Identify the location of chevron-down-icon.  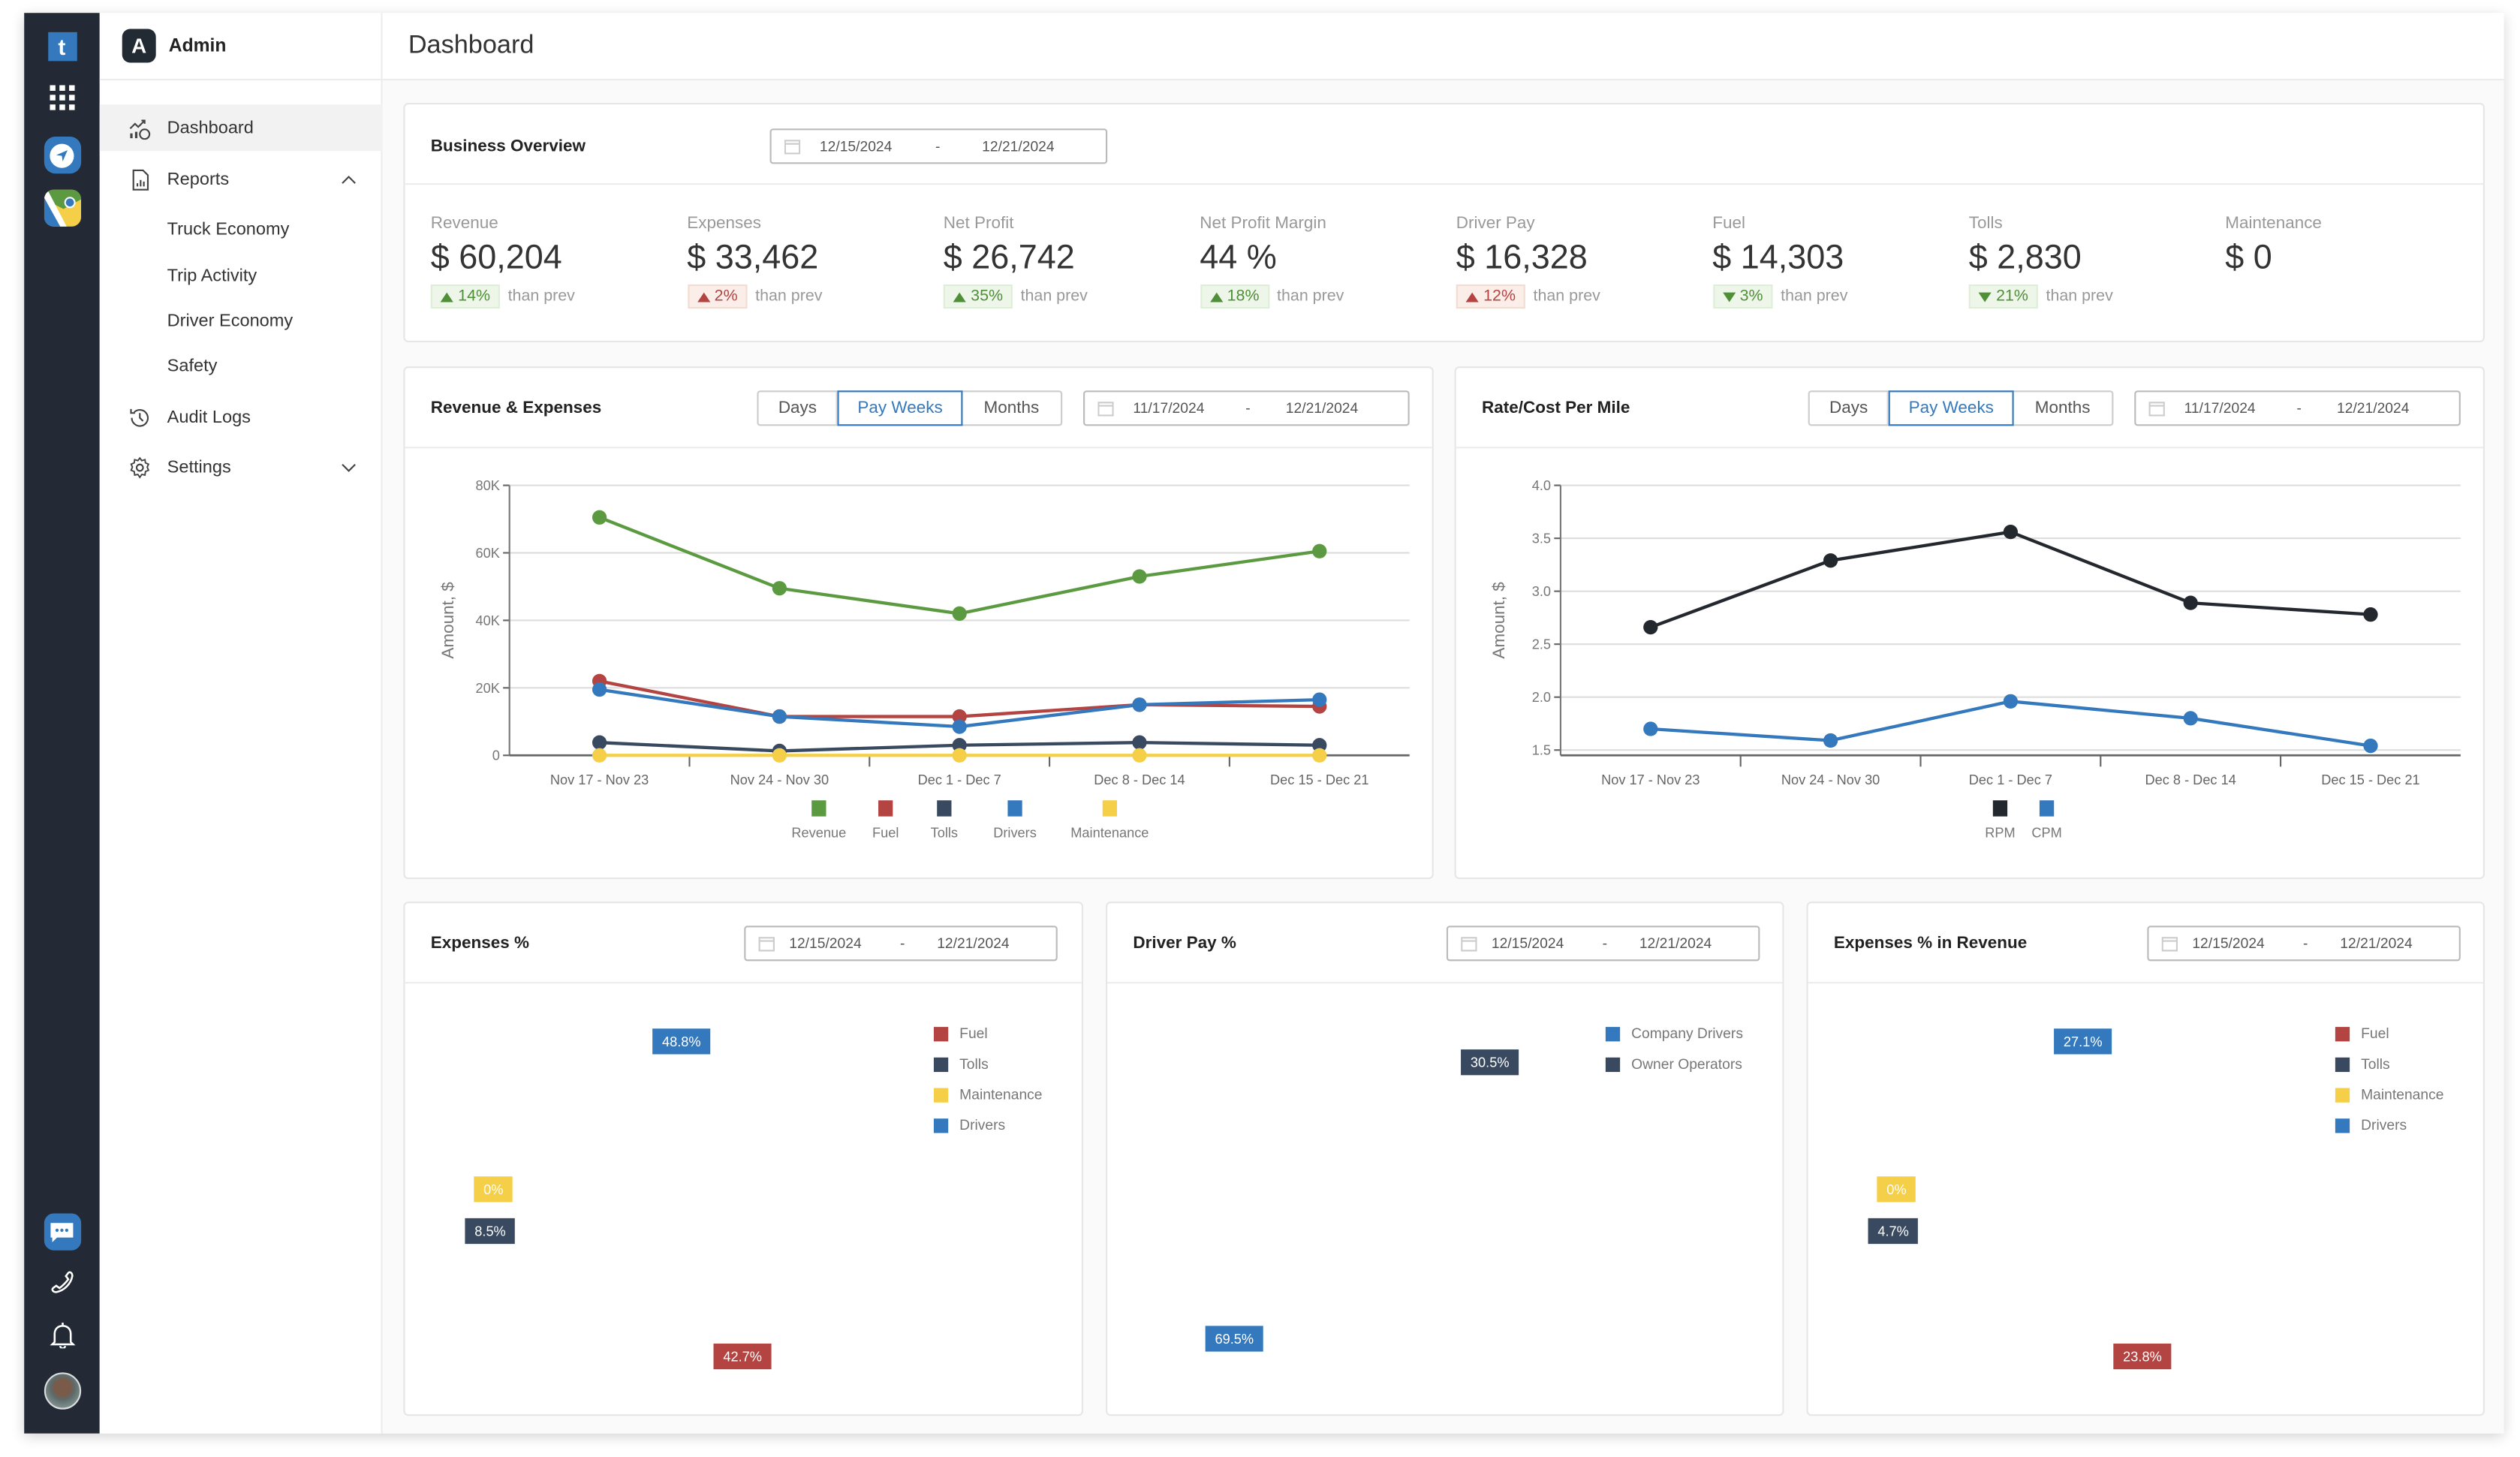
(349, 466).